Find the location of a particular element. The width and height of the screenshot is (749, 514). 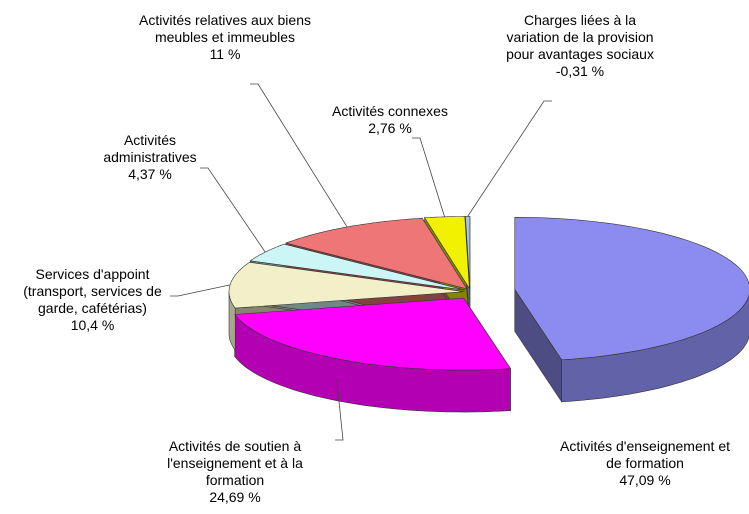

value-label: 2,76 % is located at coordinates (390, 128).